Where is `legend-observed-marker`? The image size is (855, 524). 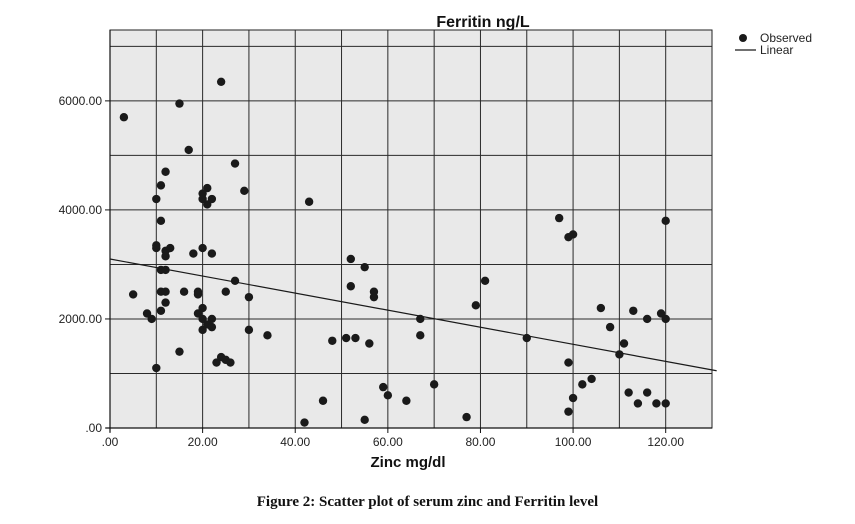
legend-observed-marker is located at coordinates (743, 38).